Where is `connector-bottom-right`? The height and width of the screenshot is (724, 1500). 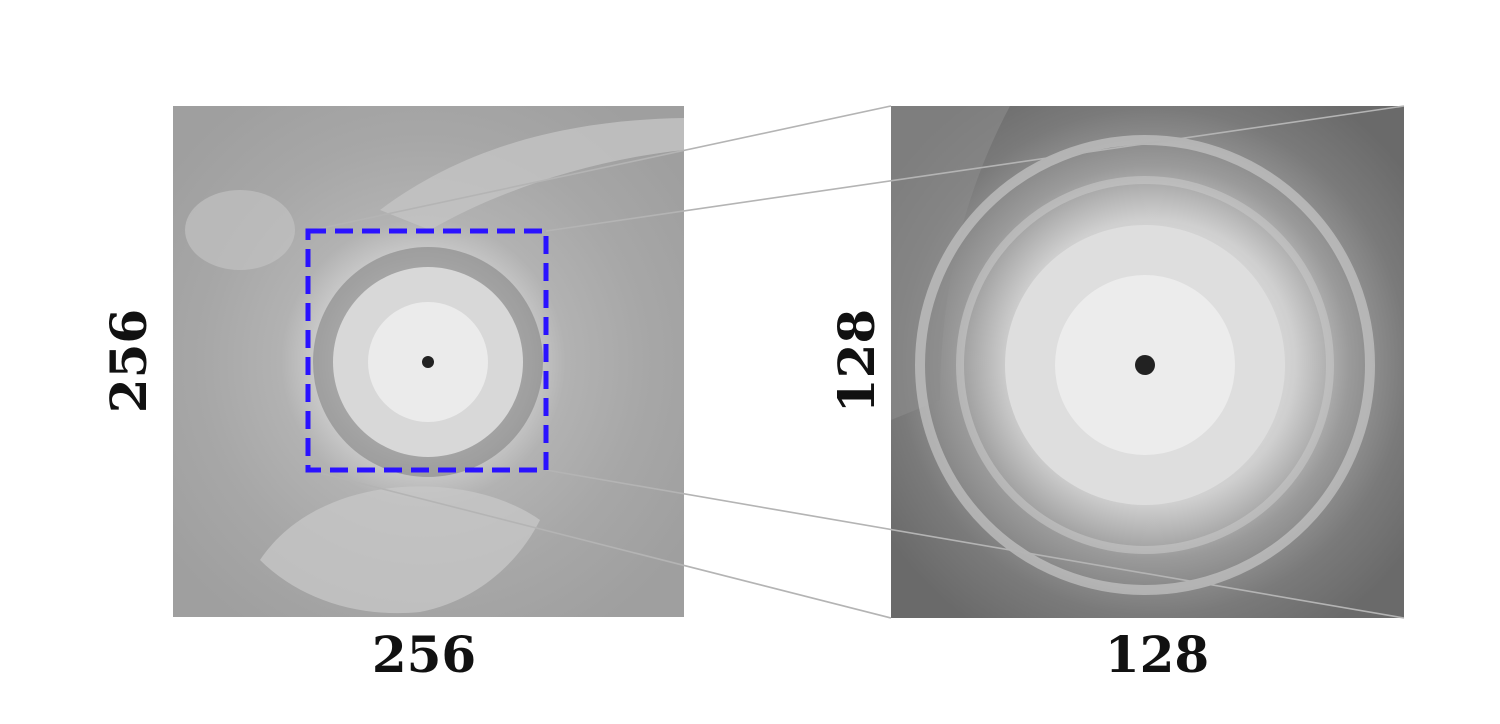
connector-bottom-right is located at coordinates (975, 544).